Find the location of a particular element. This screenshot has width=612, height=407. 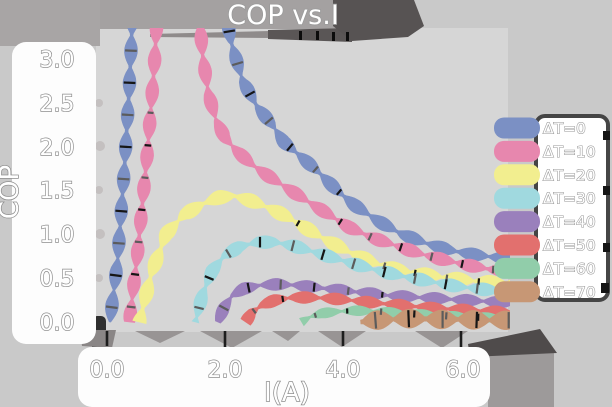

top-spine-blob is located at coordinates (378, 20).